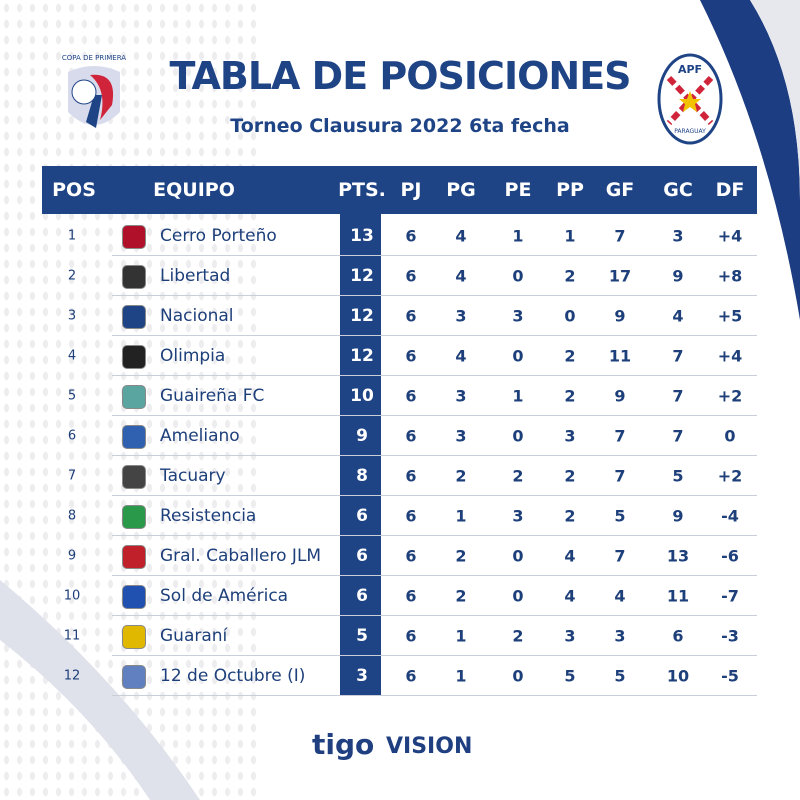 This screenshot has height=800, width=800. I want to click on points: 8, so click(362, 476).